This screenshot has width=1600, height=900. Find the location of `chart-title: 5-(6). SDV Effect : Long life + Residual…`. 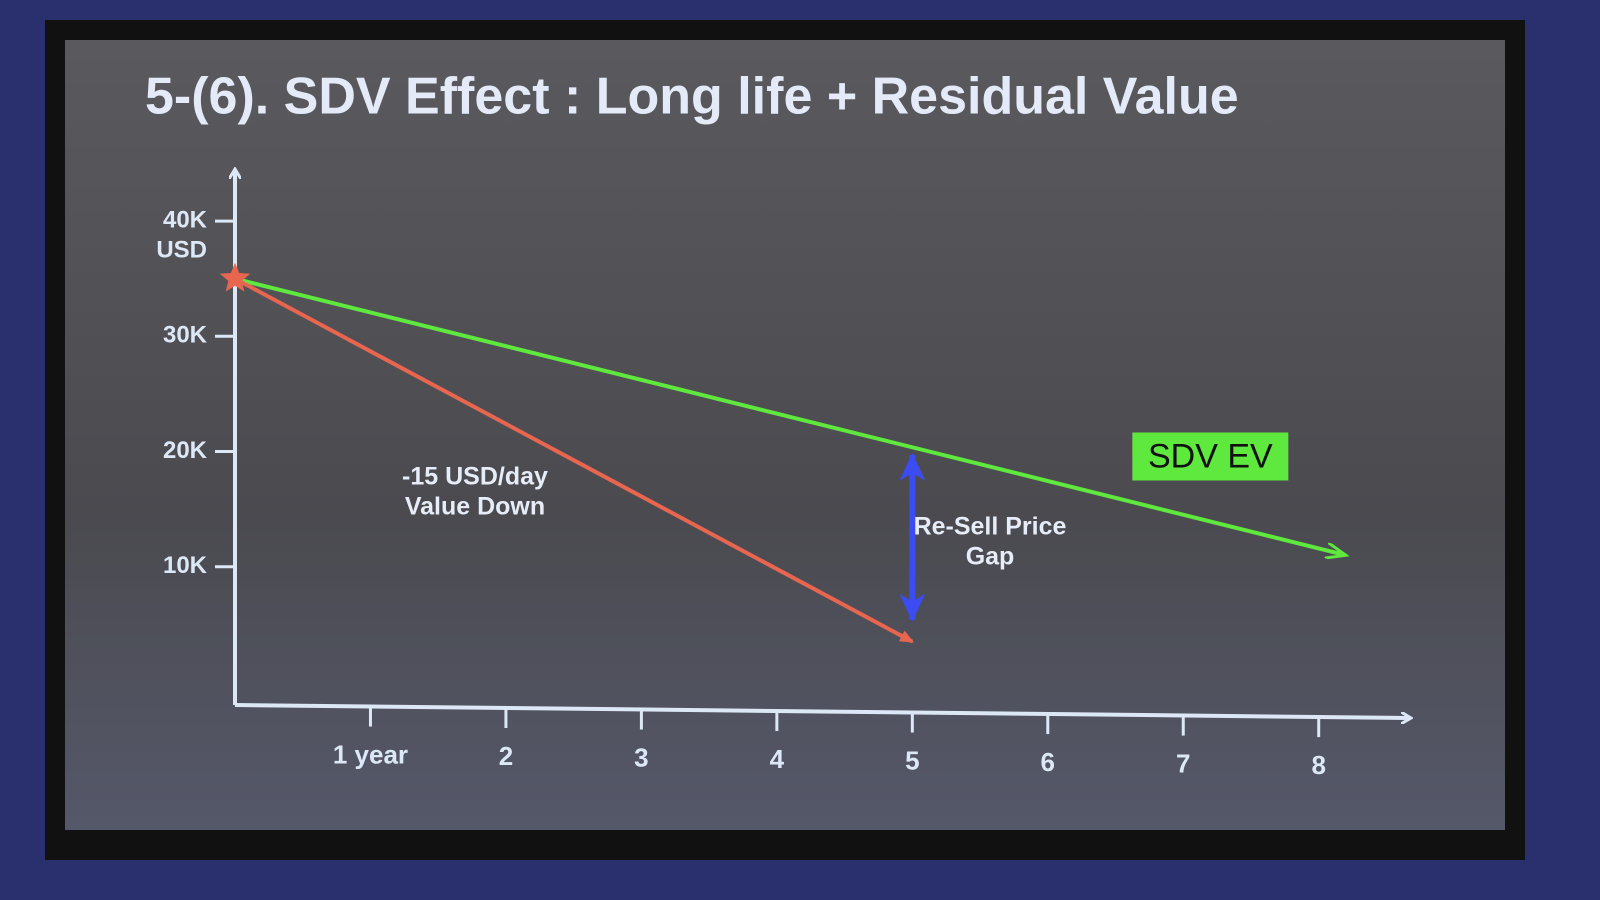

chart-title: 5-(6). SDV Effect : Long life + Residual… is located at coordinates (692, 97).